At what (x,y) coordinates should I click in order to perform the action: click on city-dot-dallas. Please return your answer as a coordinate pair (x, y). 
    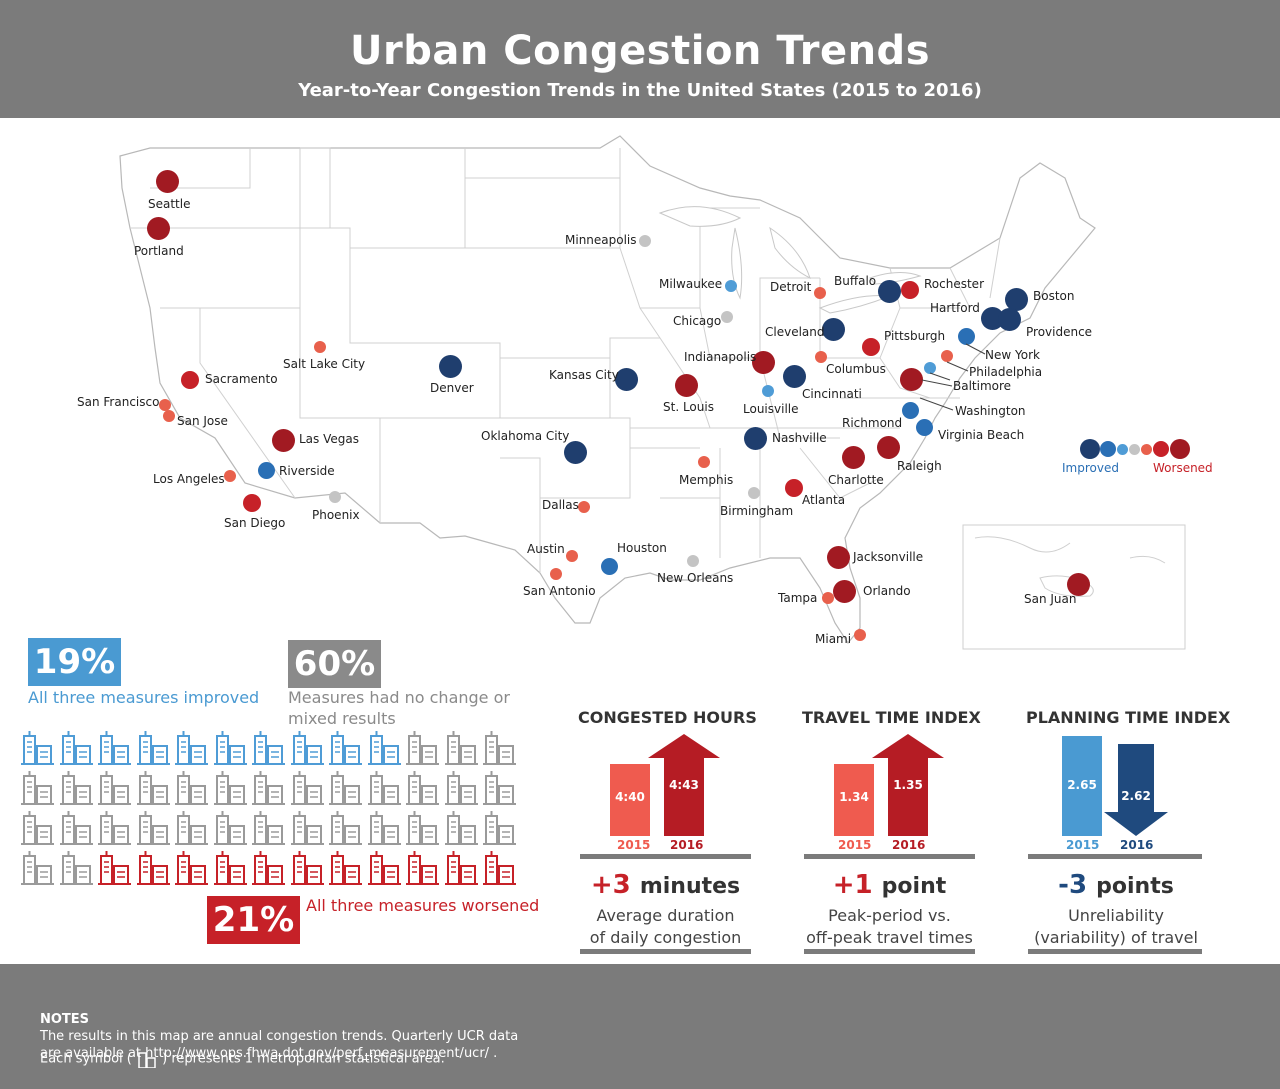
    Looking at the image, I should click on (584, 507).